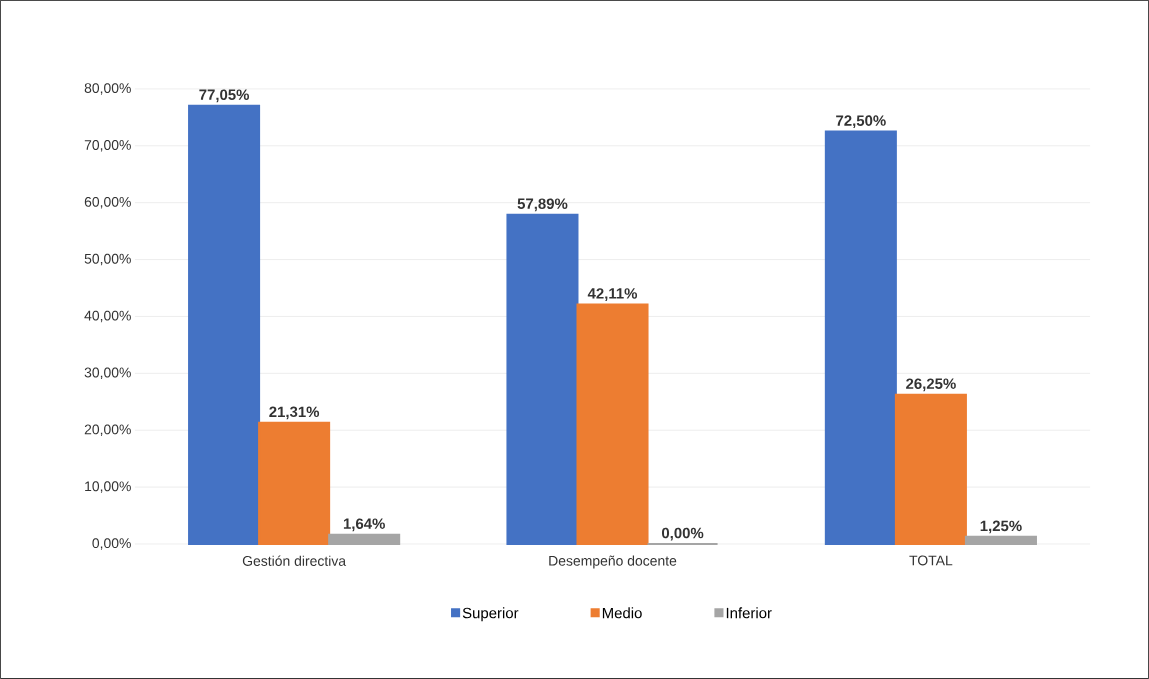 This screenshot has width=1149, height=679. I want to click on data-label: 42,11%, so click(612, 294).